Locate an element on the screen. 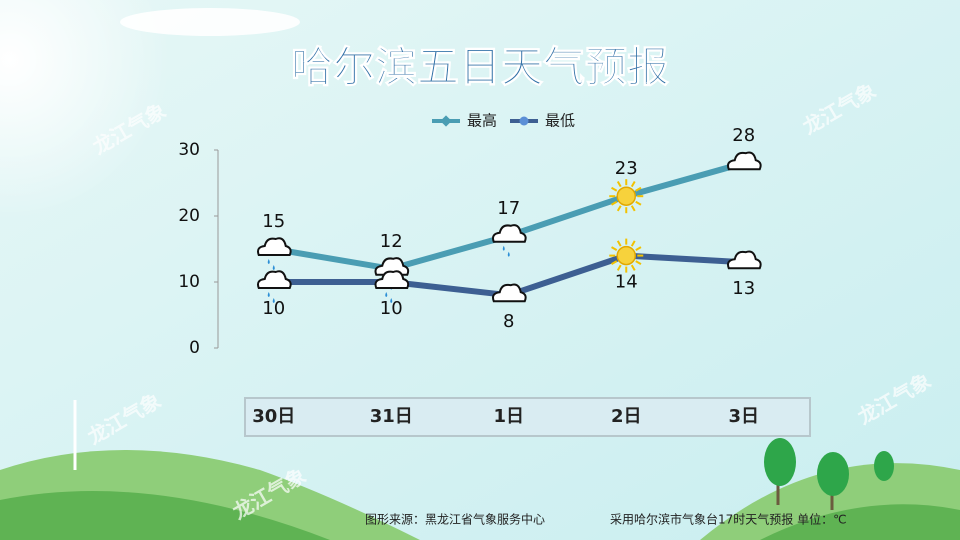 The width and height of the screenshot is (960, 540). y-tick-label: 20 is located at coordinates (189, 216).